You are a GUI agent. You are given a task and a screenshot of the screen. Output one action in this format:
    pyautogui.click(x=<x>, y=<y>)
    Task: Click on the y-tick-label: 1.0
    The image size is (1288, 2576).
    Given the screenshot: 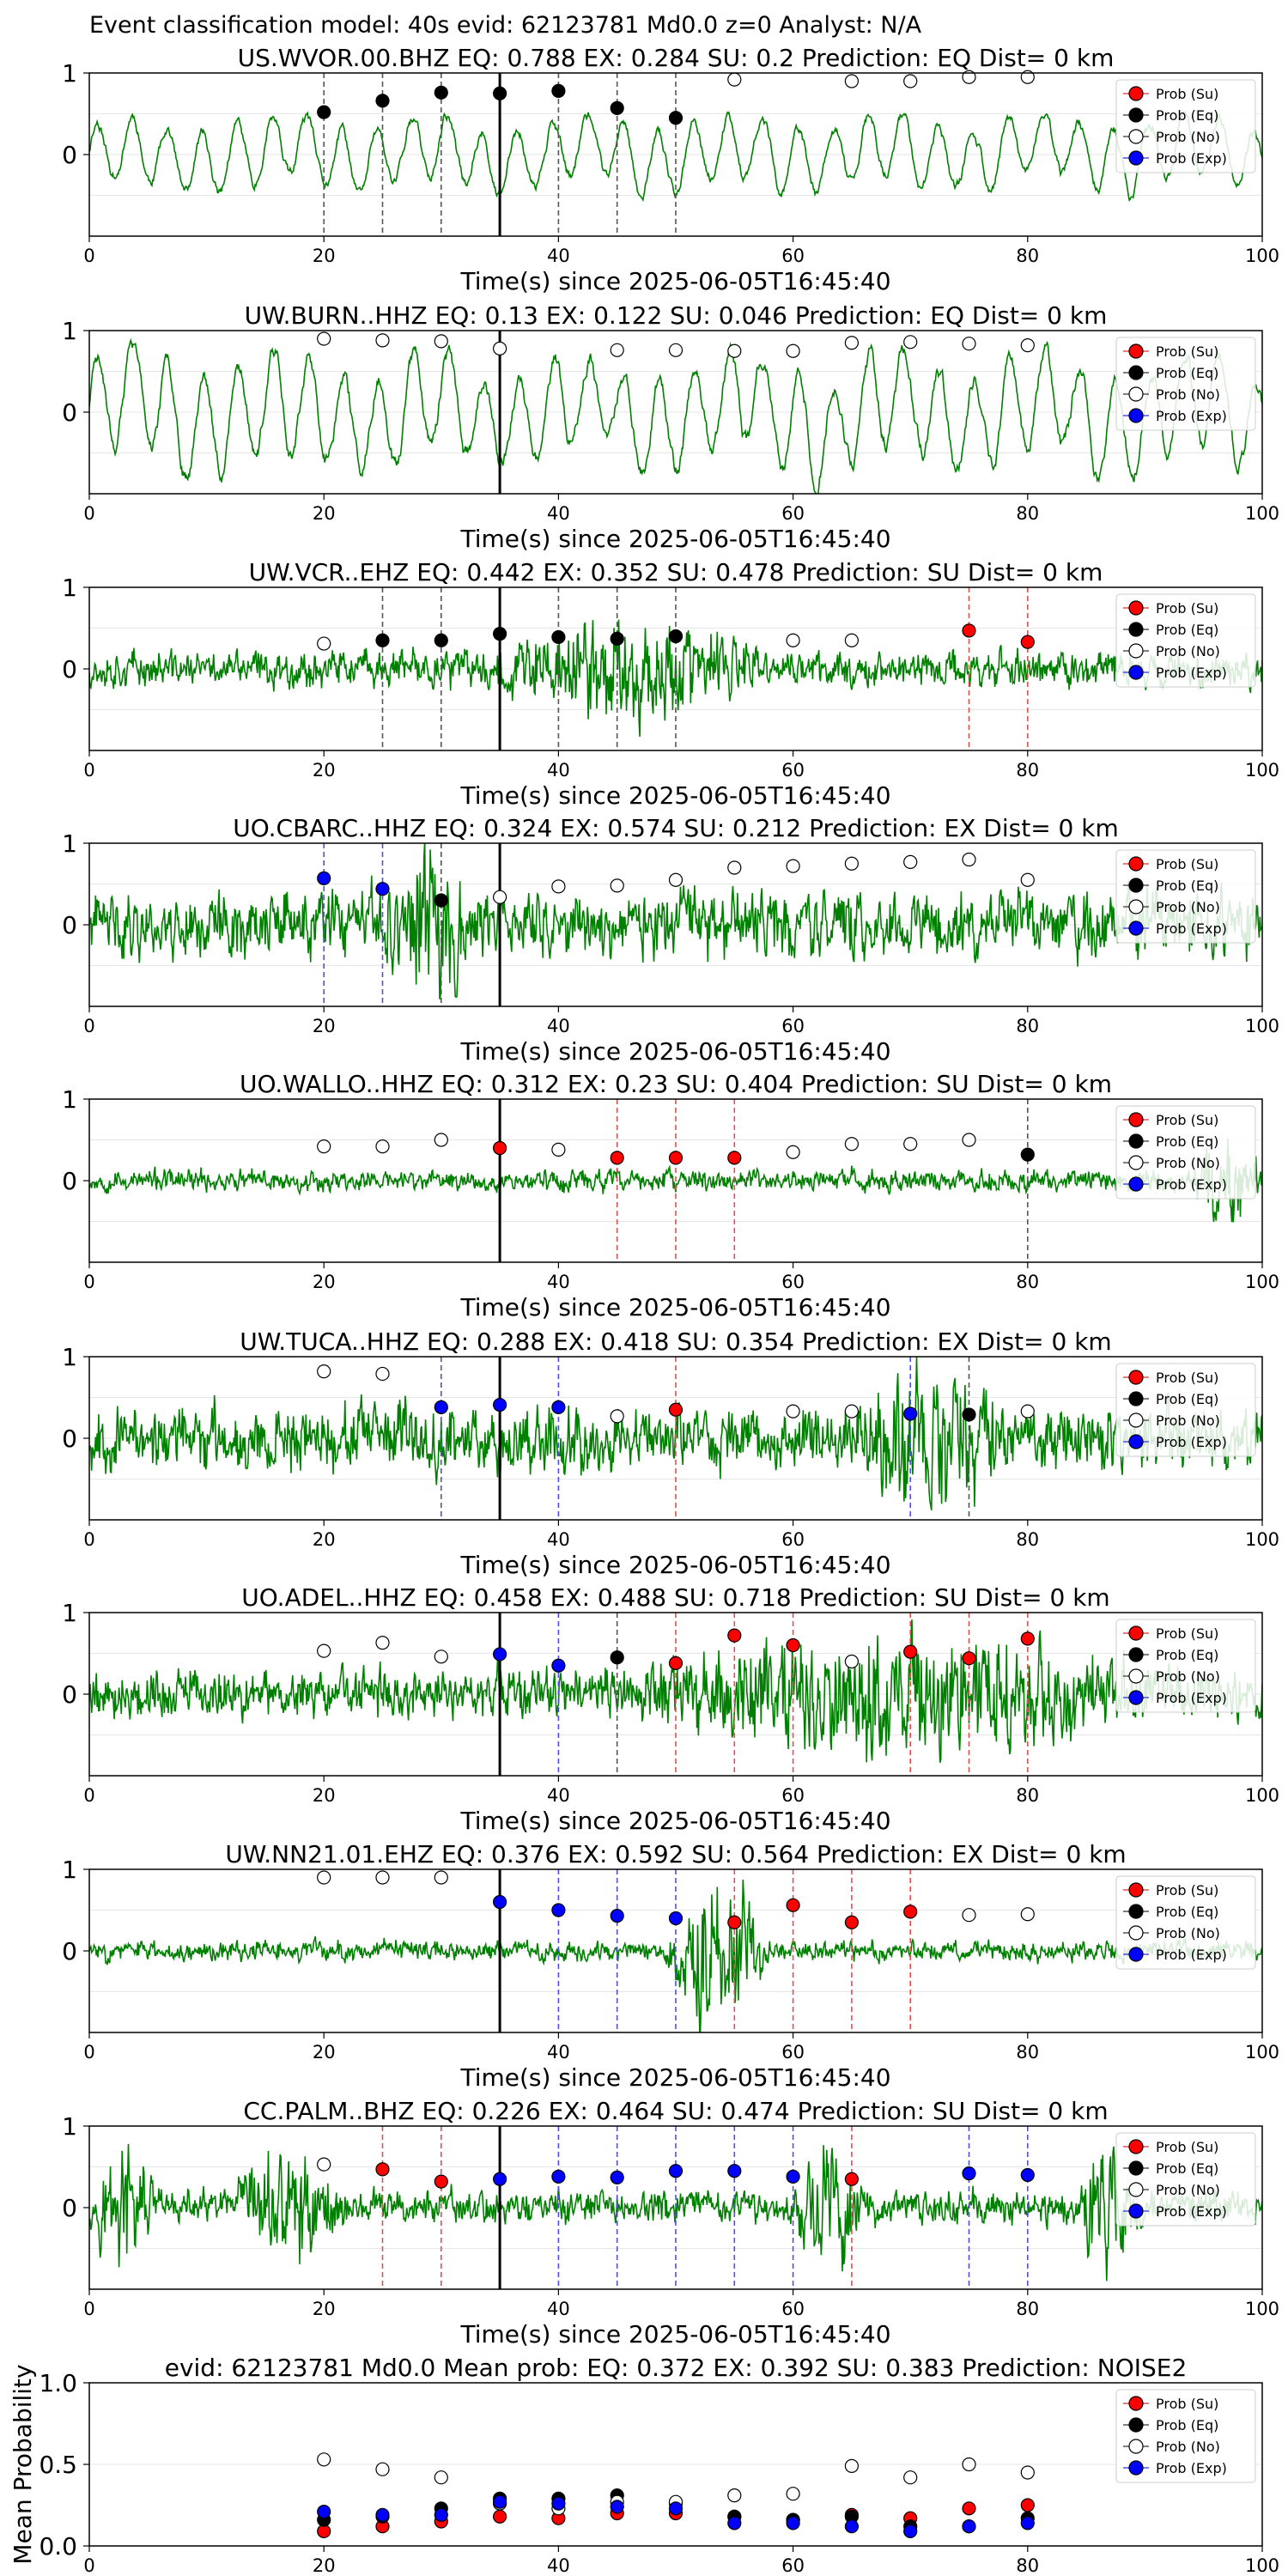 What is the action you would take?
    pyautogui.click(x=58, y=2383)
    